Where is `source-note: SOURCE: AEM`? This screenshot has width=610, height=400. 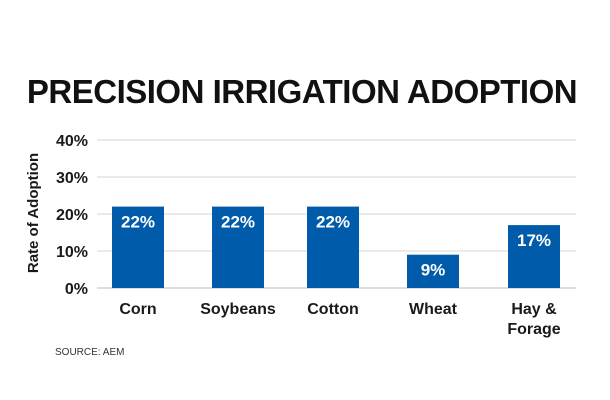
source-note: SOURCE: AEM is located at coordinates (89, 352).